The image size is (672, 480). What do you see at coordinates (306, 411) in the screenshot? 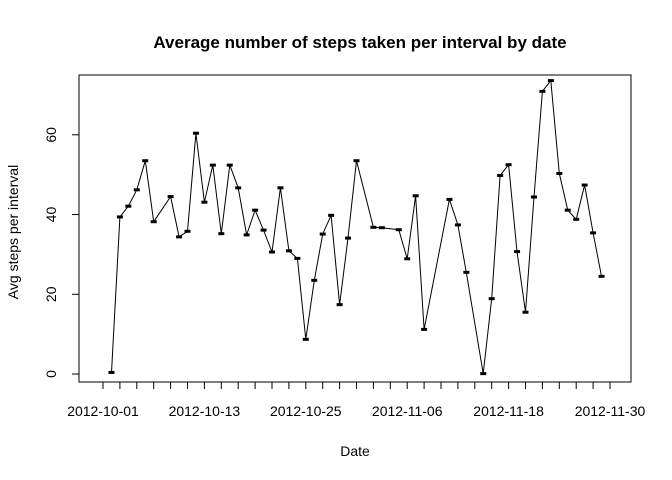
I see `x-tick-label: 2012-10-25` at bounding box center [306, 411].